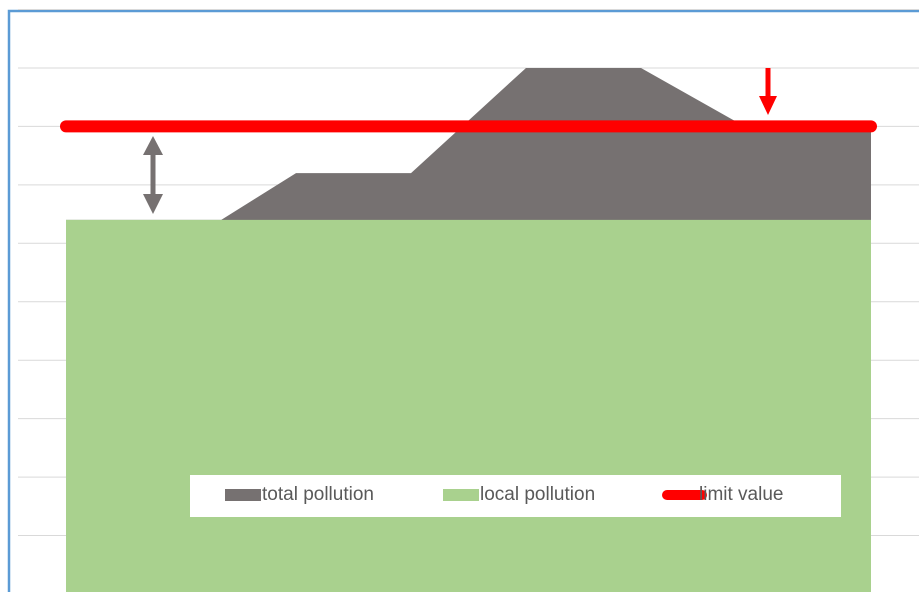 This screenshot has height=592, width=919. What do you see at coordinates (318, 494) in the screenshot?
I see `legend-label: total pollution` at bounding box center [318, 494].